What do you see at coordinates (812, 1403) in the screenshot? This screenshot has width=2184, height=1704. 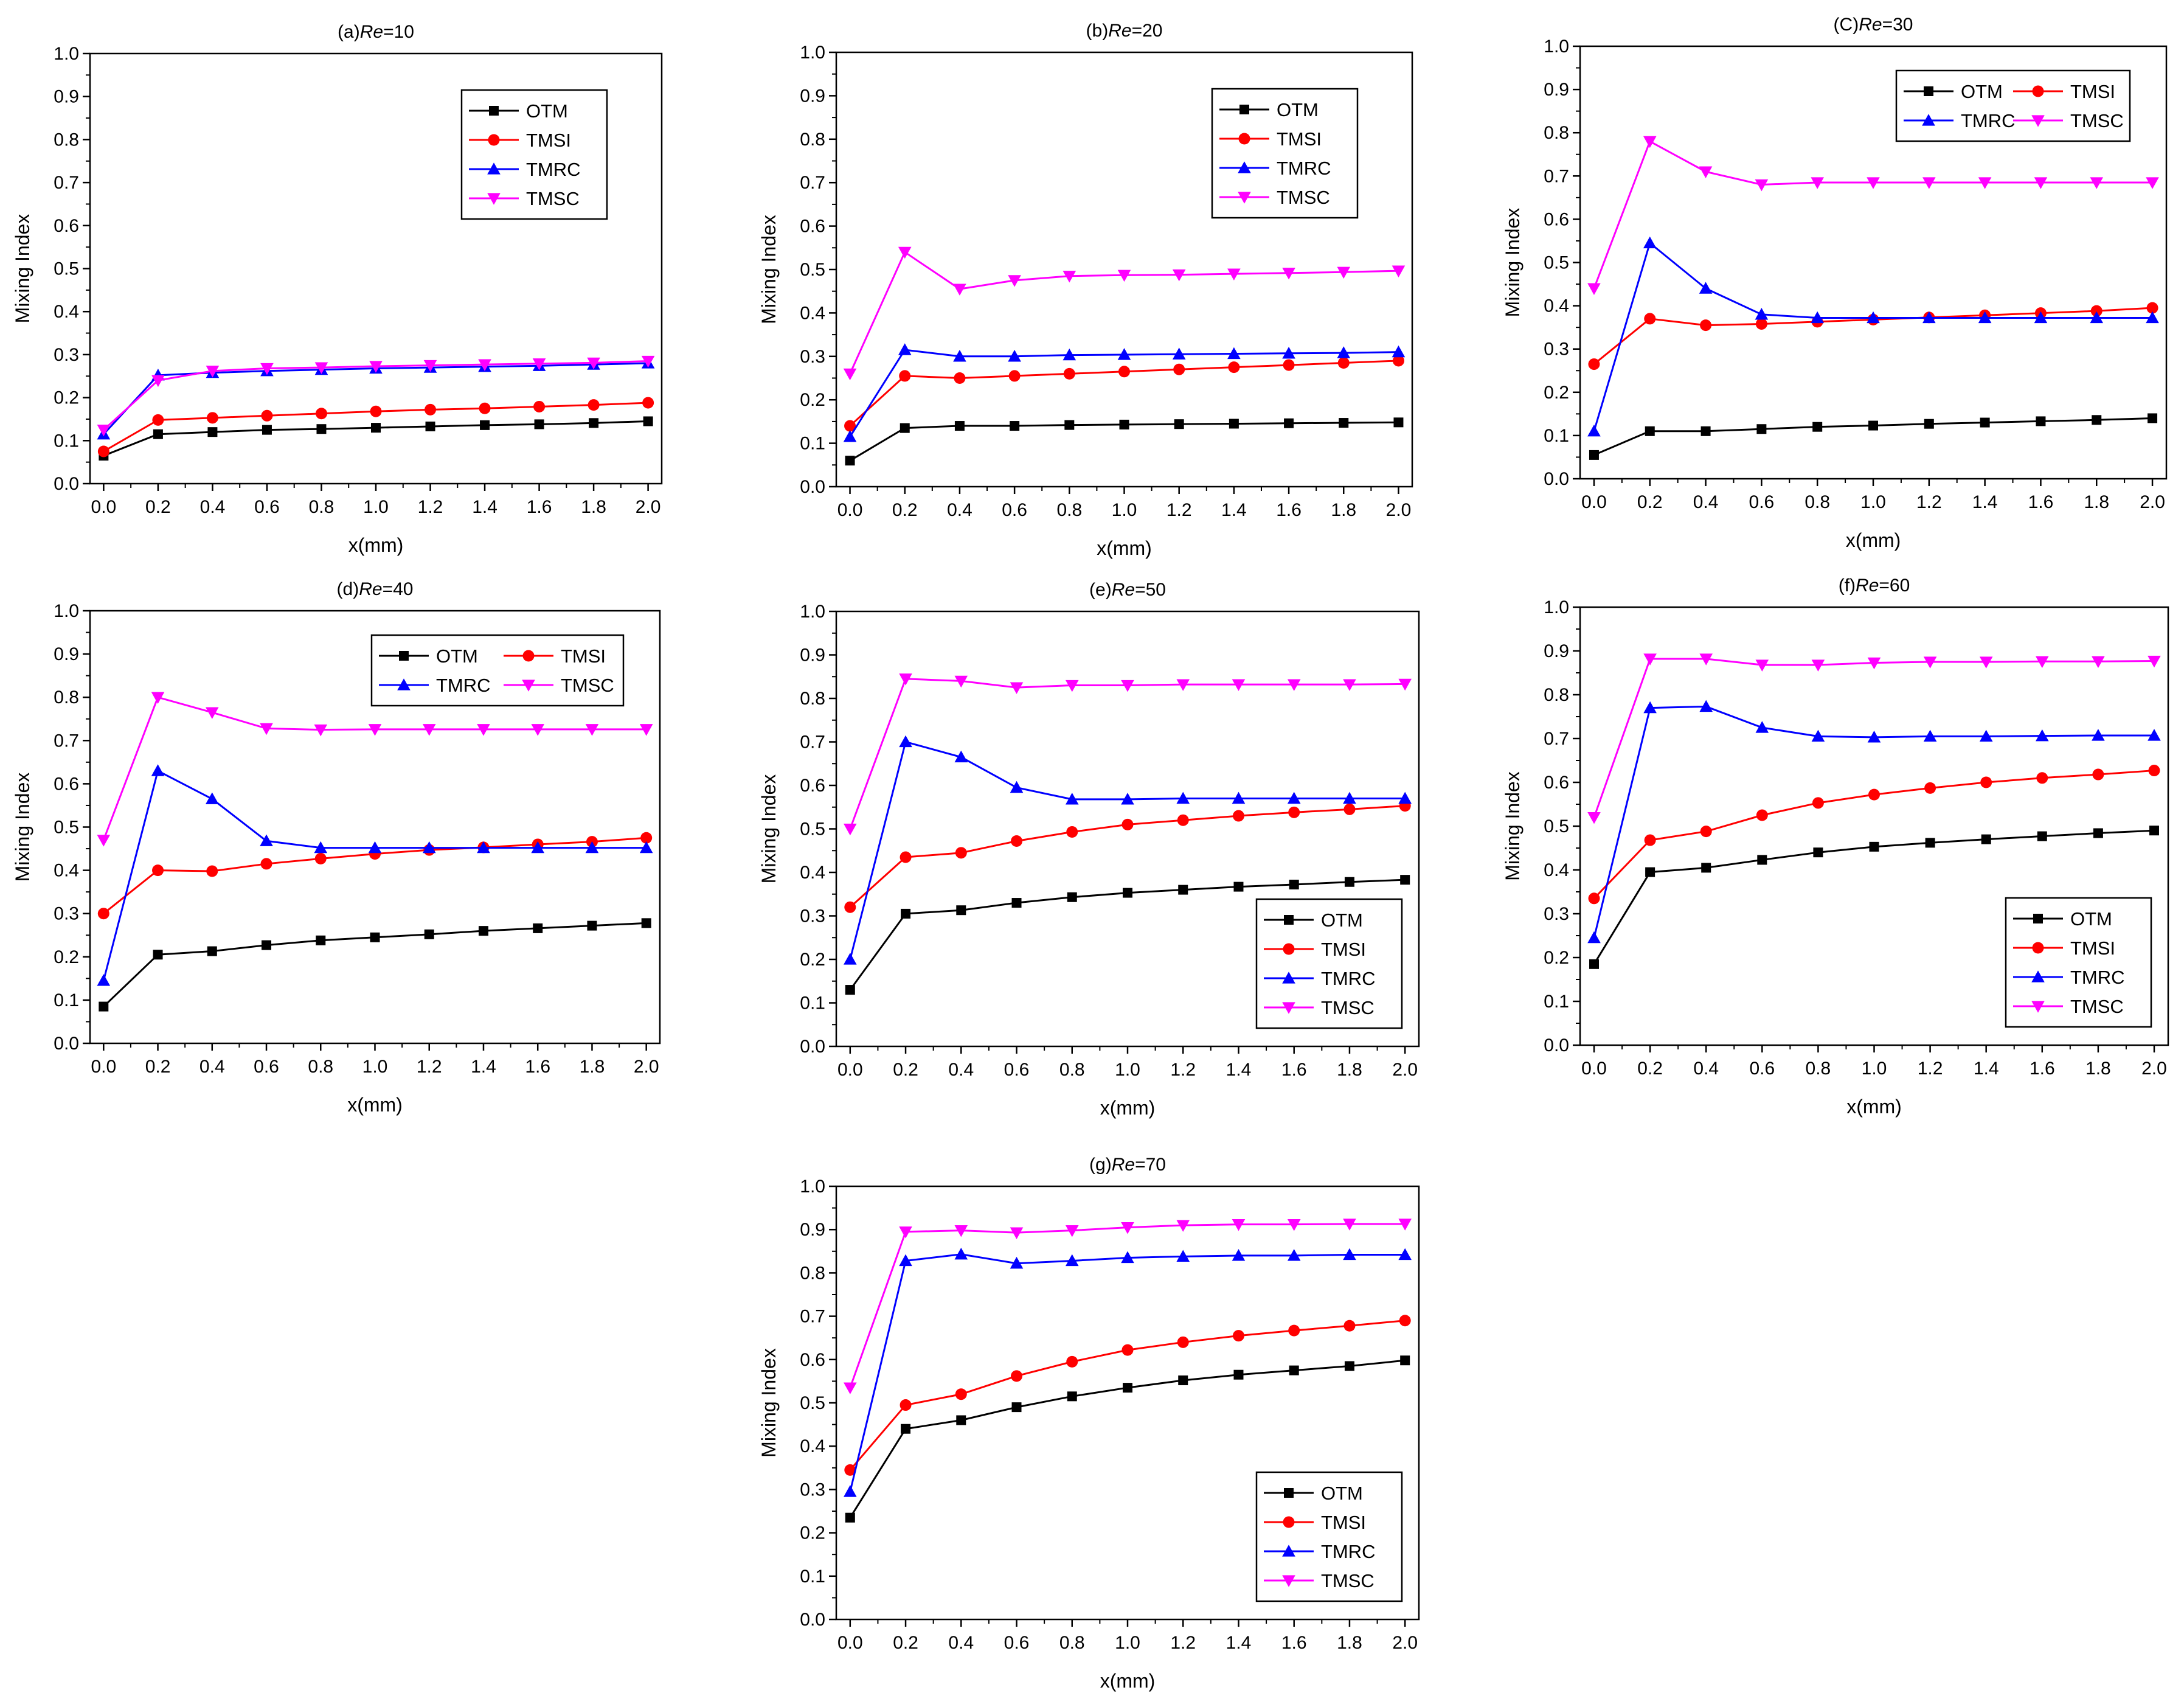 I see `y-tick-label: 0.5` at bounding box center [812, 1403].